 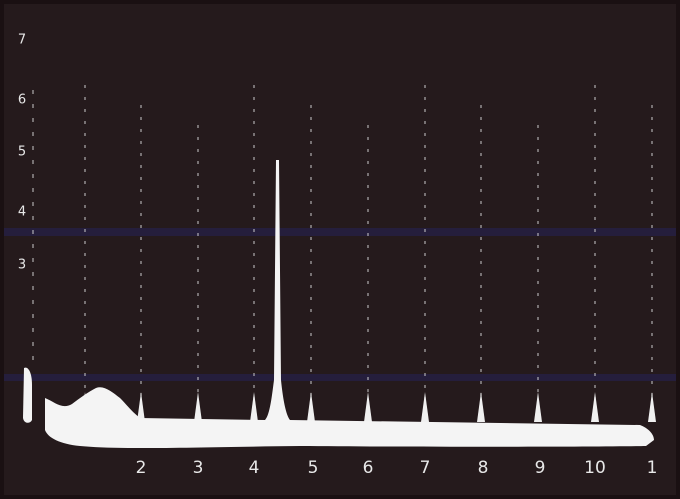 What do you see at coordinates (141, 468) in the screenshot?
I see `x-label: 2` at bounding box center [141, 468].